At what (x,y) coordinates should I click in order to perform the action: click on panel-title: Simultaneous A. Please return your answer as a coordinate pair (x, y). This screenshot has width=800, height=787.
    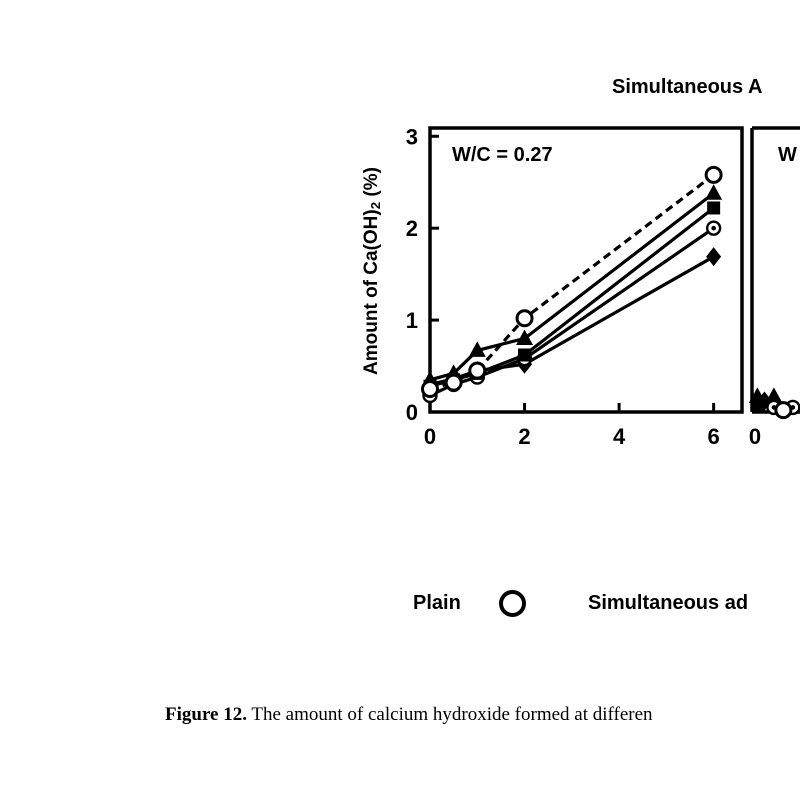
    Looking at the image, I should click on (687, 87).